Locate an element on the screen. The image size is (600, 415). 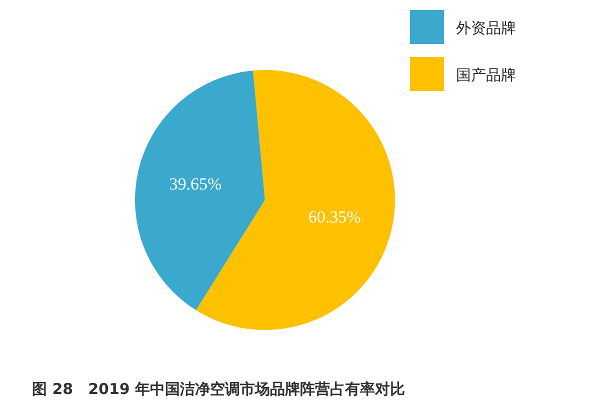
legend-label: 国产品牌 is located at coordinates (486, 75).